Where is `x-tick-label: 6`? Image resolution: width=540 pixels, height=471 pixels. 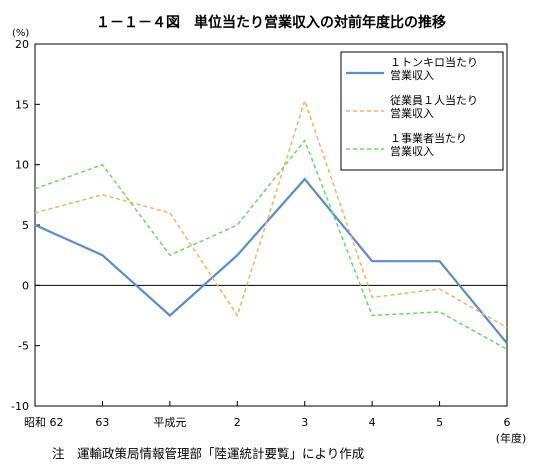
x-tick-label: 6 is located at coordinates (507, 422).